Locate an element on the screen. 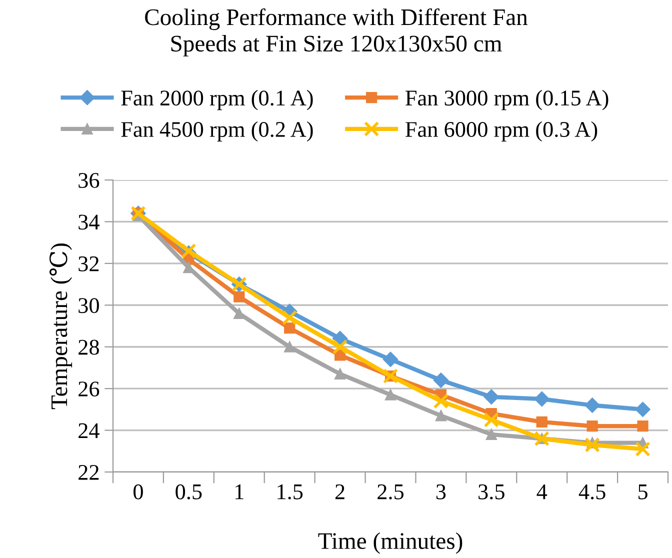 The height and width of the screenshot is (558, 672). x-tick-label: 0.5 is located at coordinates (189, 492).